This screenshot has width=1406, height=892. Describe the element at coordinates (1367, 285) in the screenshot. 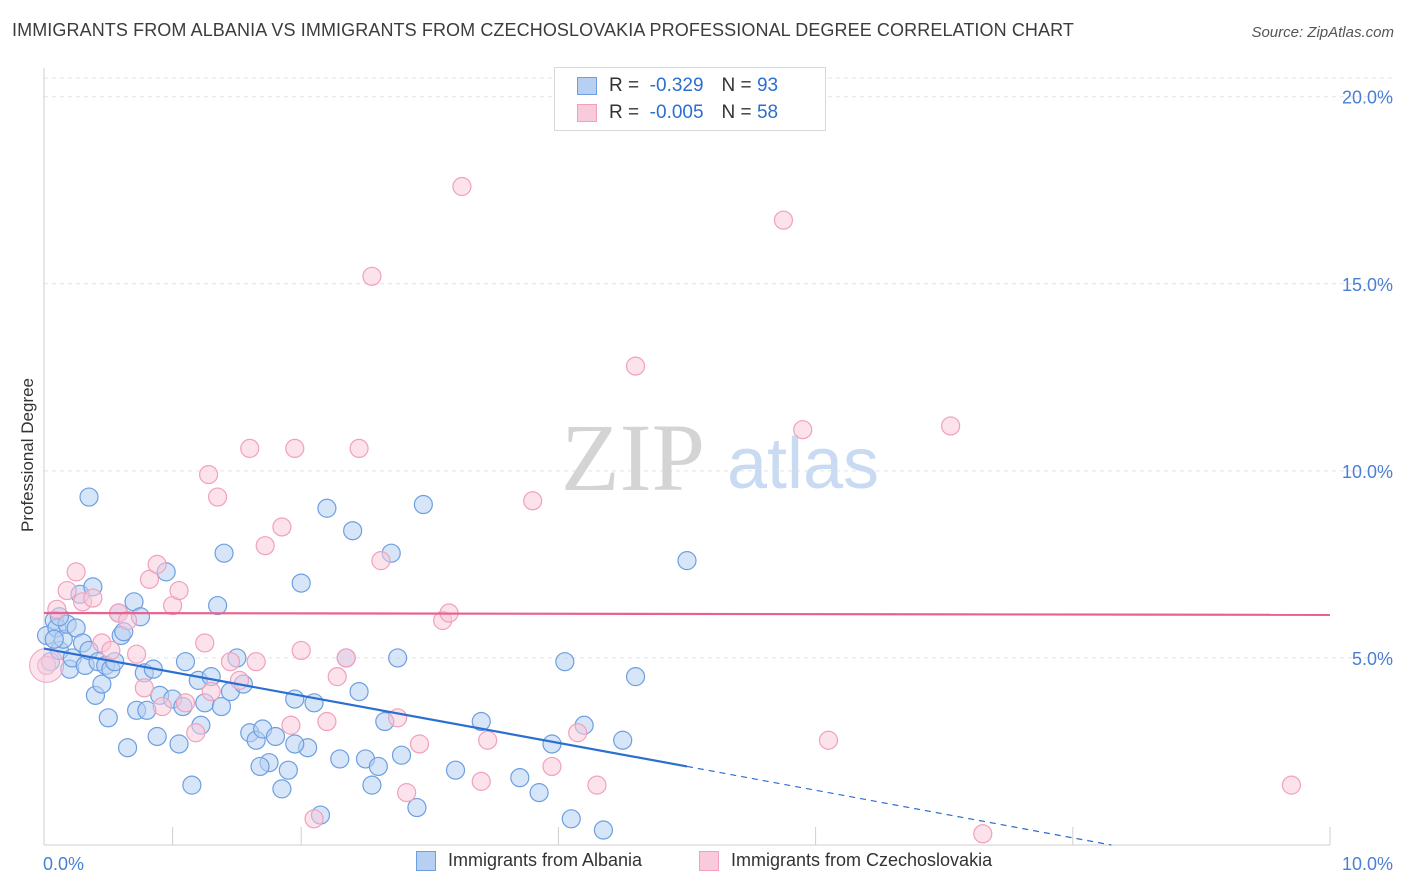

I see `y-tick-label-2: 15.0%` at that location.